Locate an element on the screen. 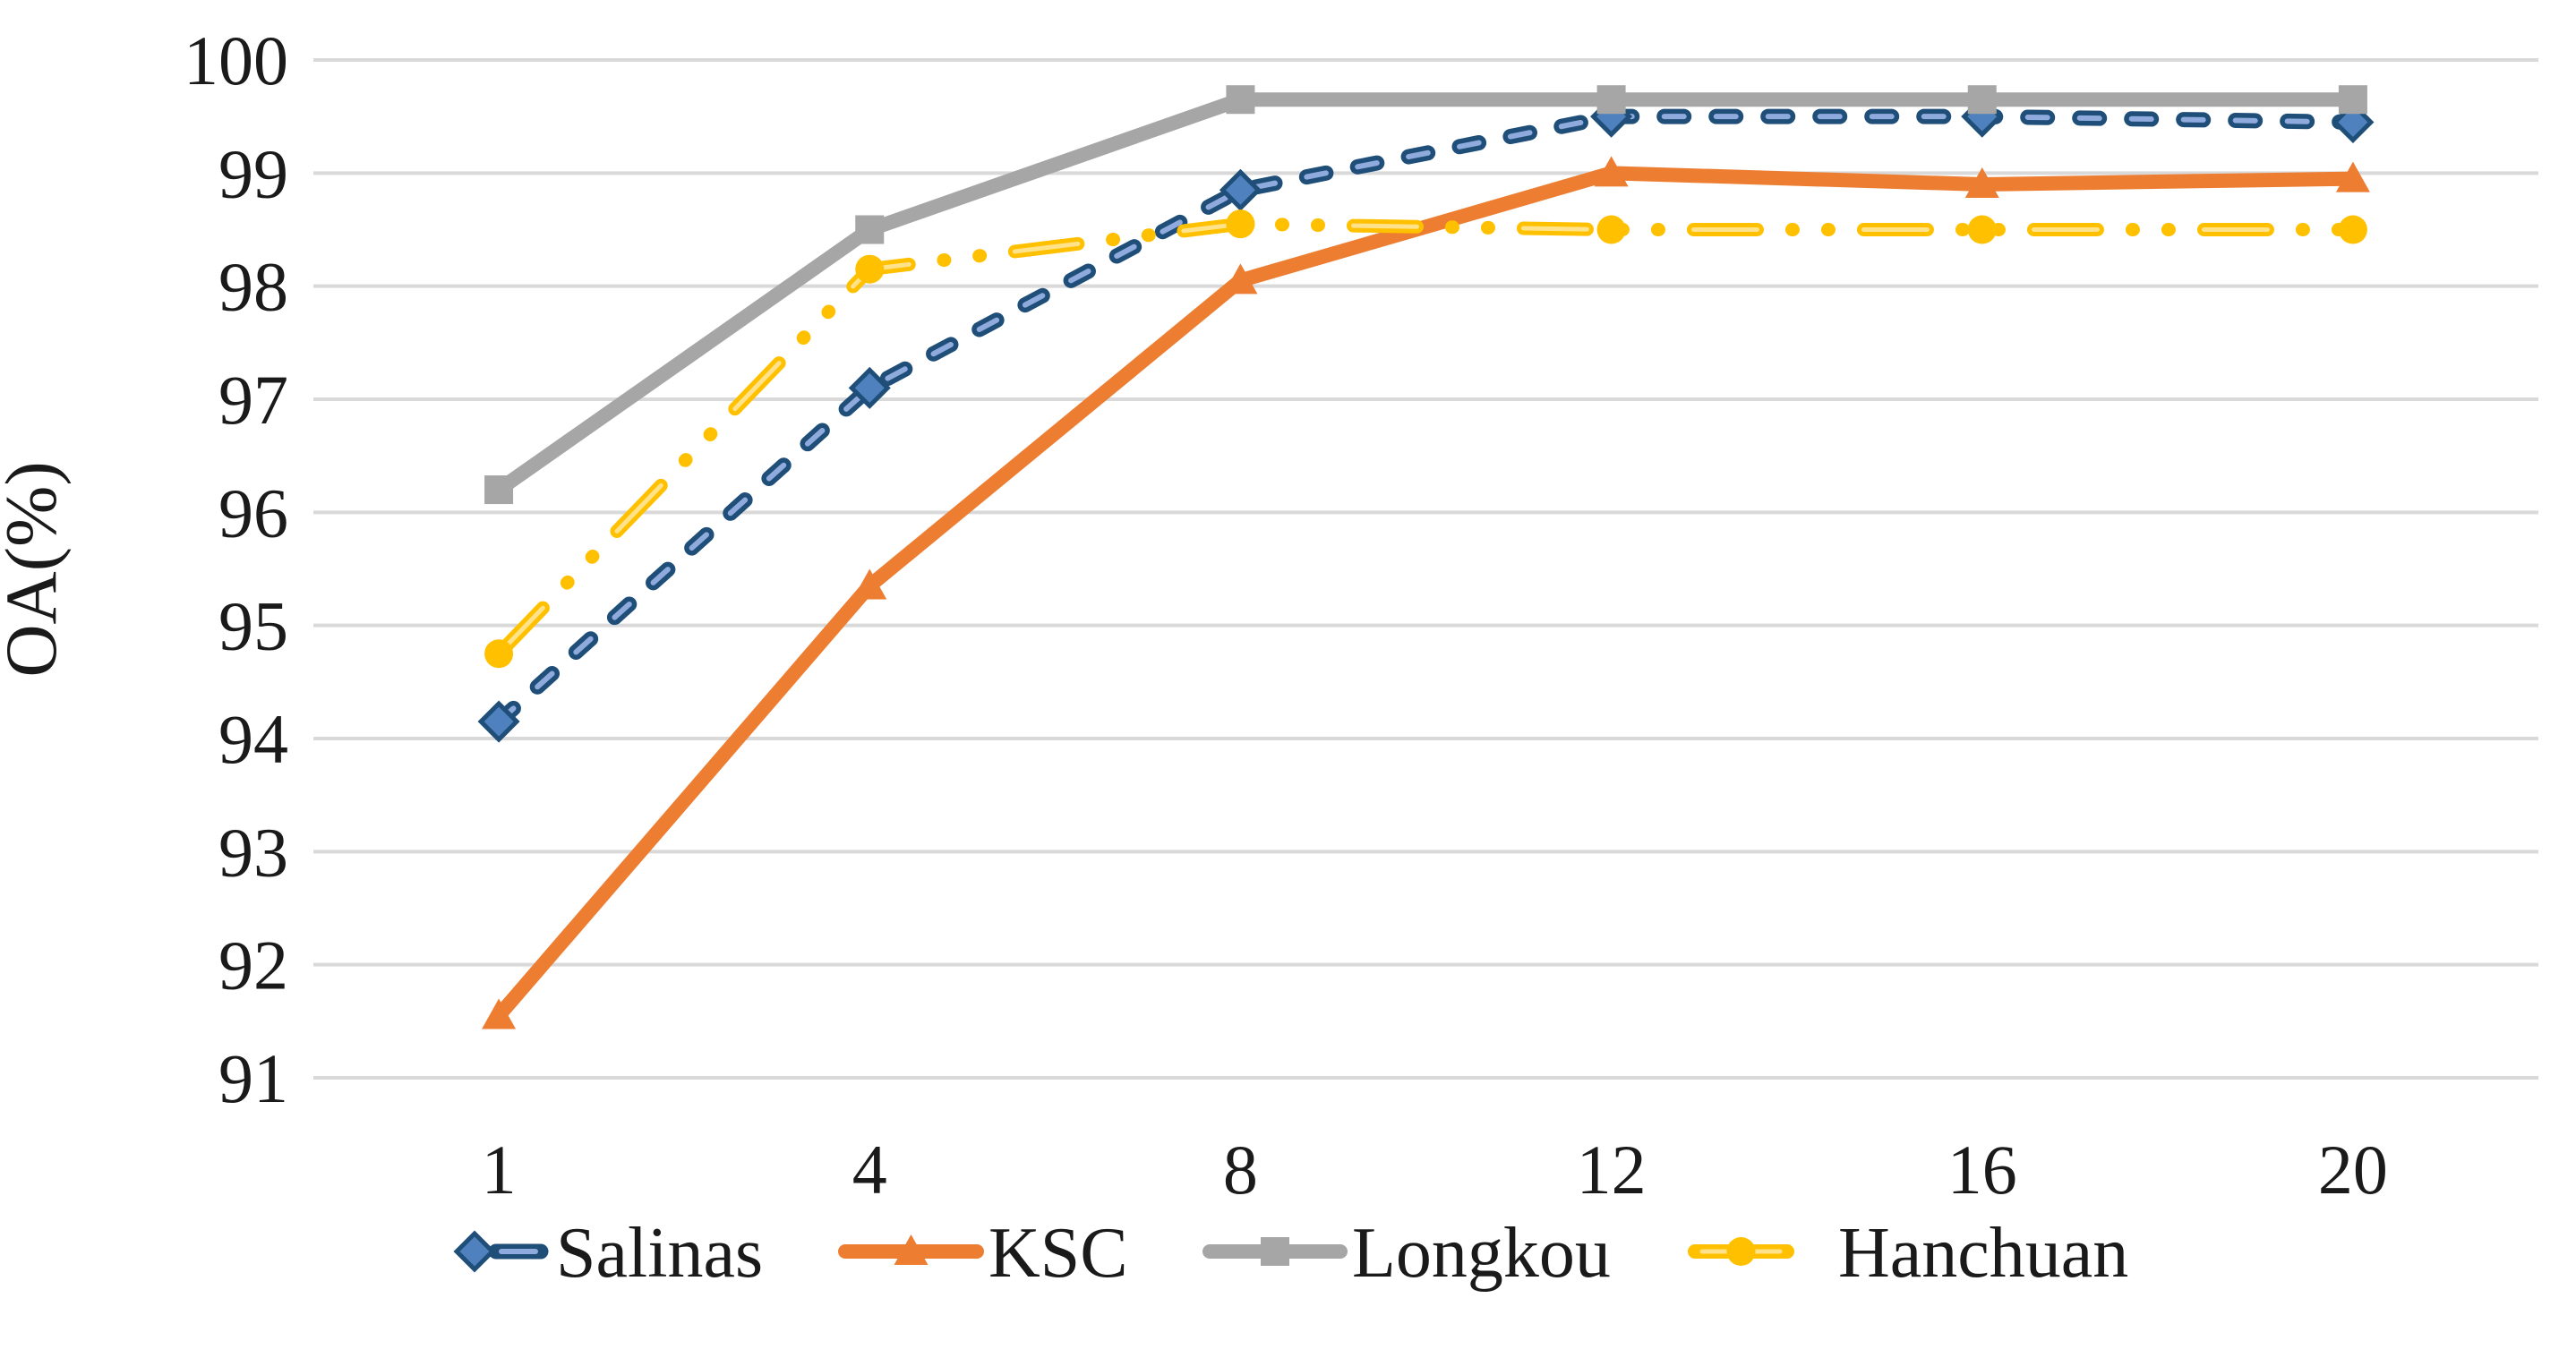  legend-label-hanchuan: Hanchuan is located at coordinates (1983, 1253).